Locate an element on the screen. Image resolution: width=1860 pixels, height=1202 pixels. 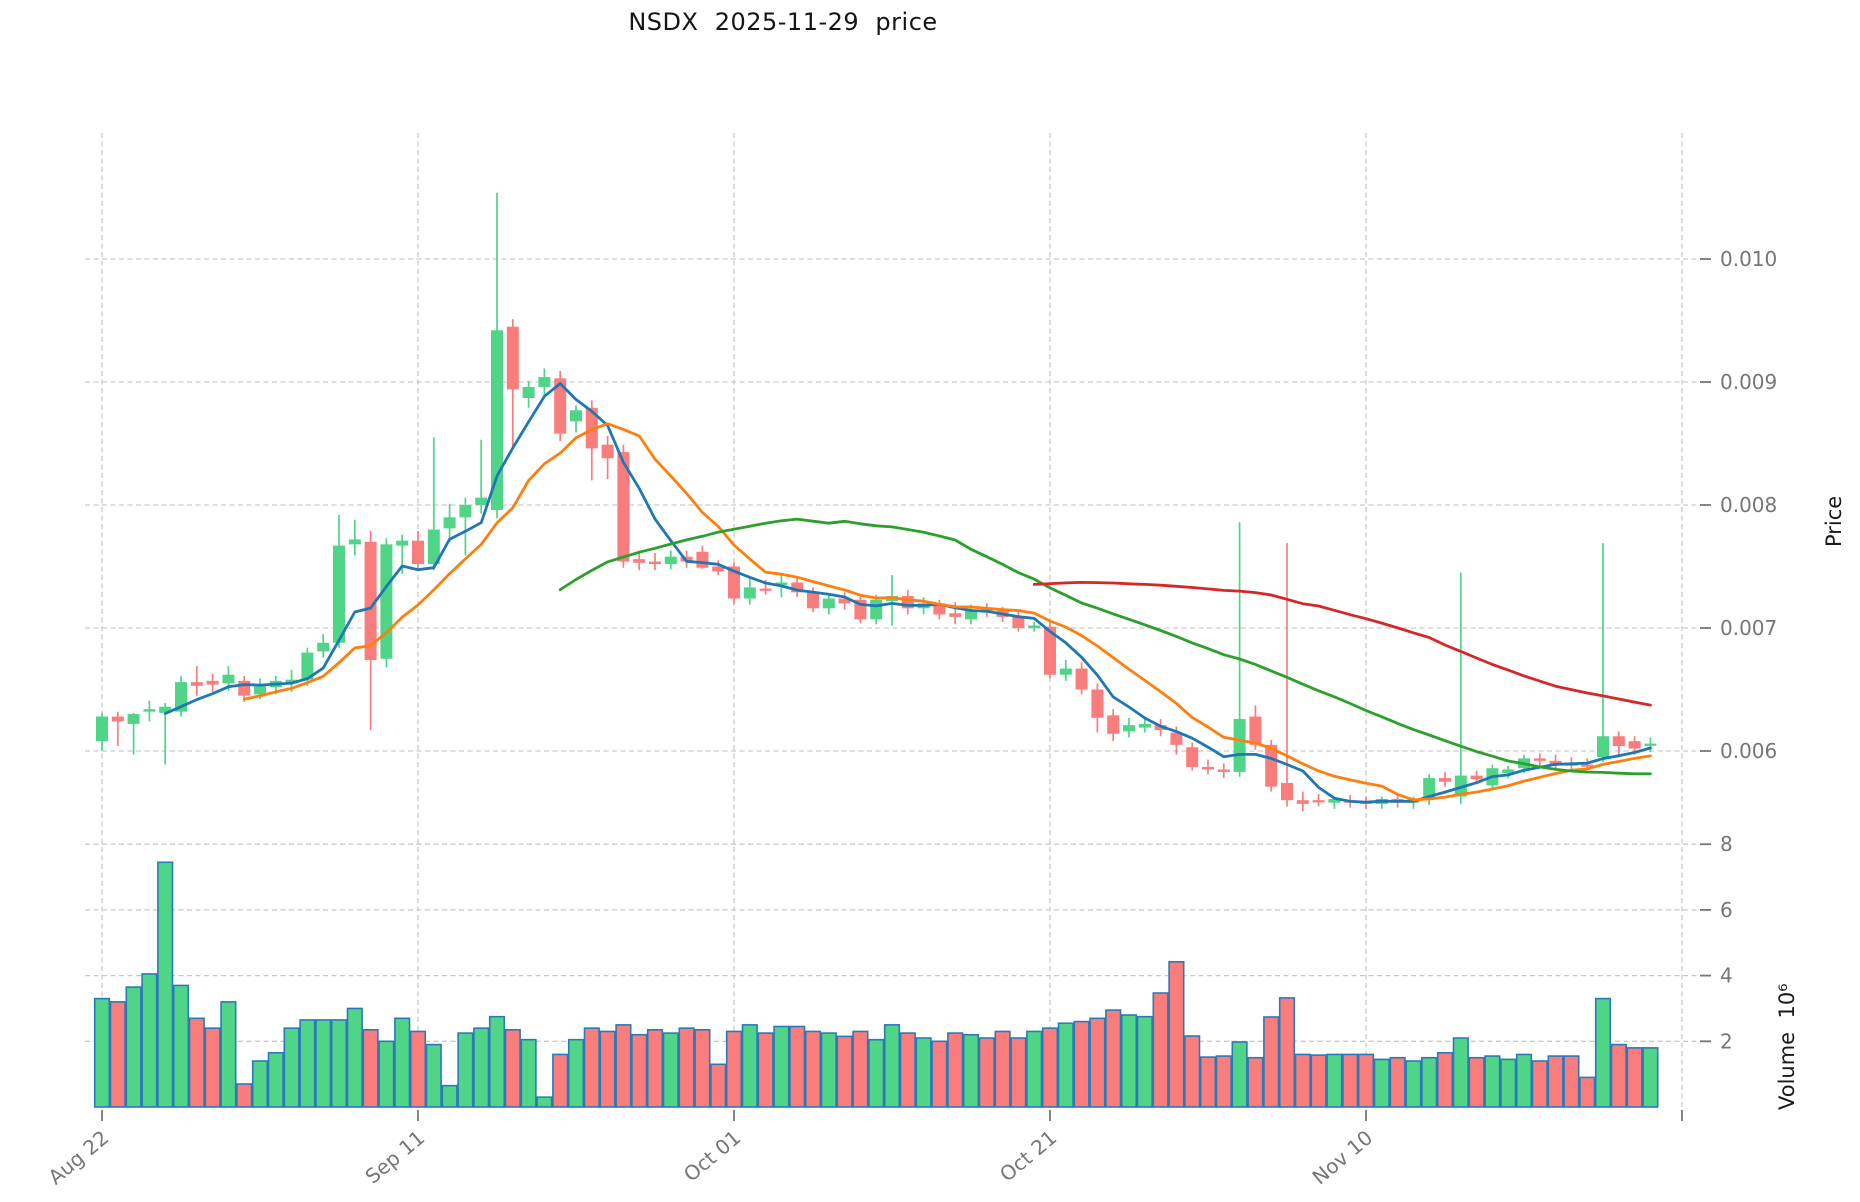
x-tick-label: Aug 22 is located at coordinates (79, 1157).